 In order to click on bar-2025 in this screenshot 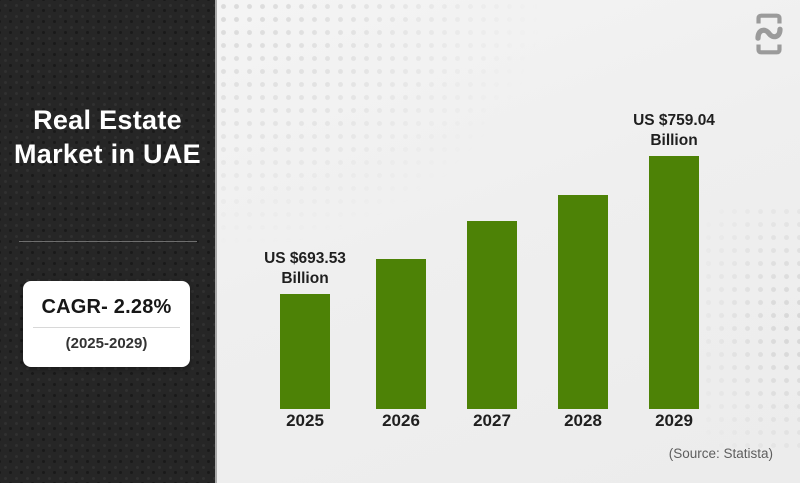, I will do `click(305, 351)`.